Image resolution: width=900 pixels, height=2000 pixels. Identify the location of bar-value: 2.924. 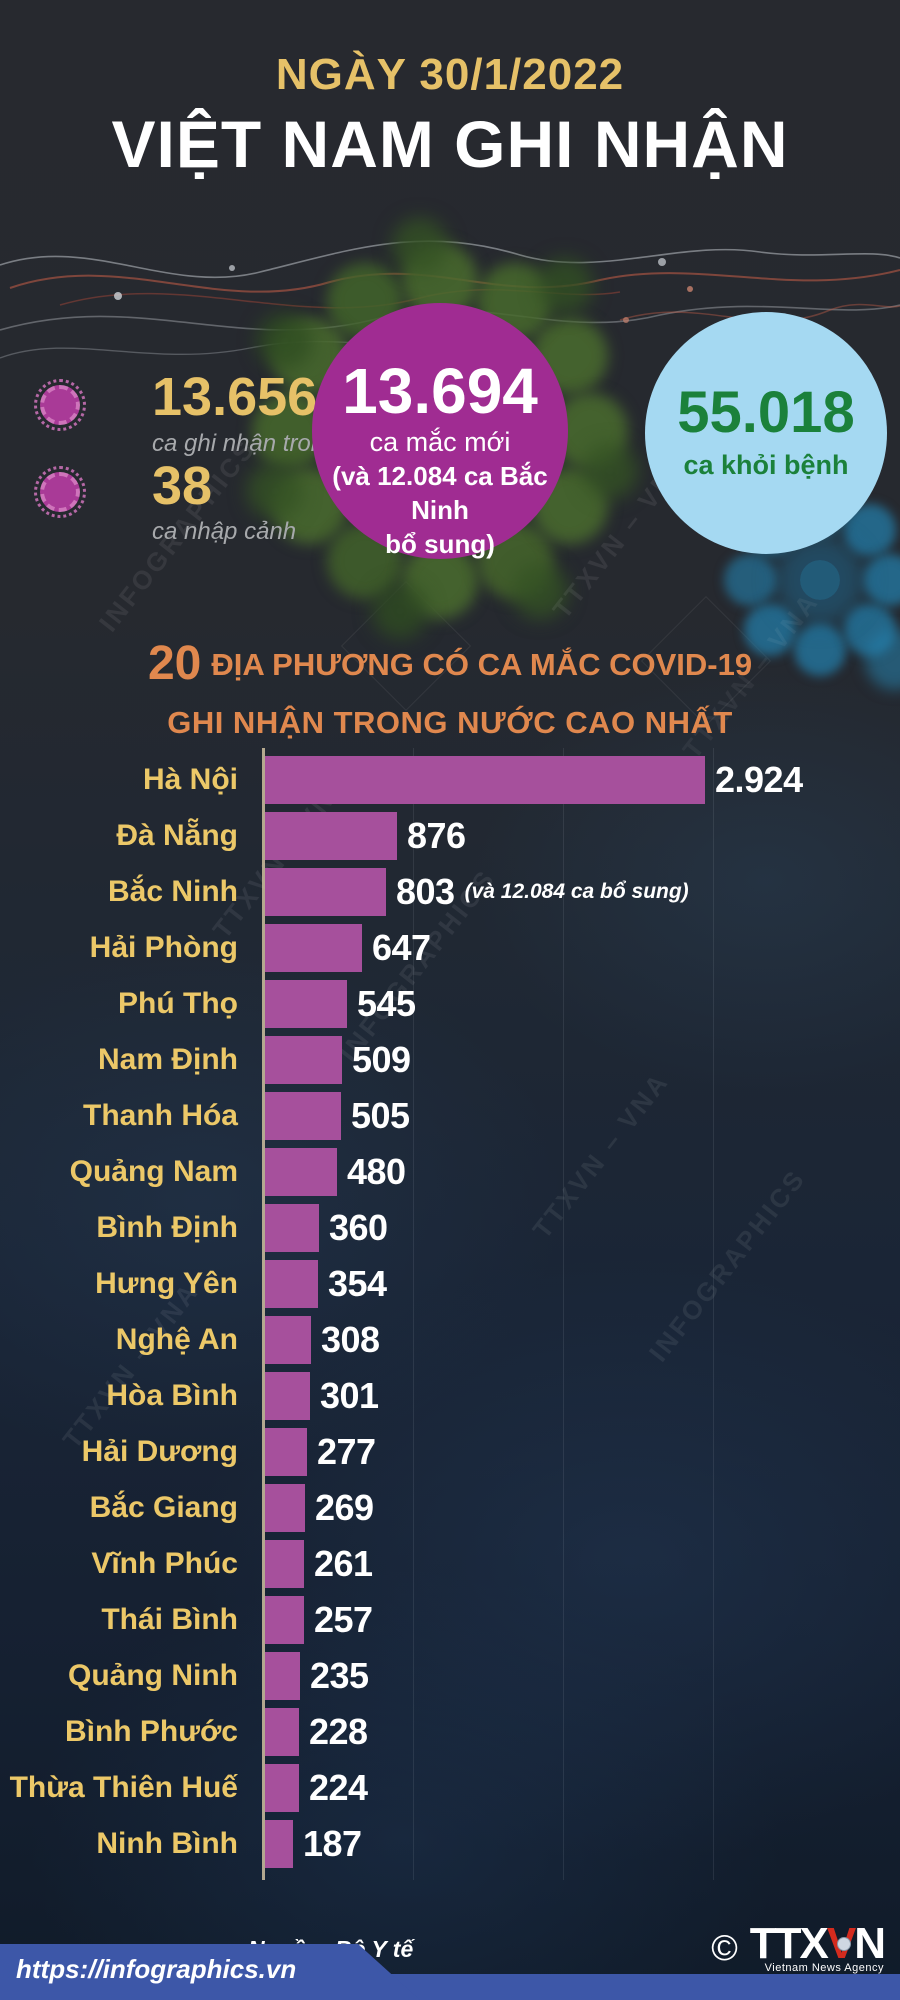
(759, 779).